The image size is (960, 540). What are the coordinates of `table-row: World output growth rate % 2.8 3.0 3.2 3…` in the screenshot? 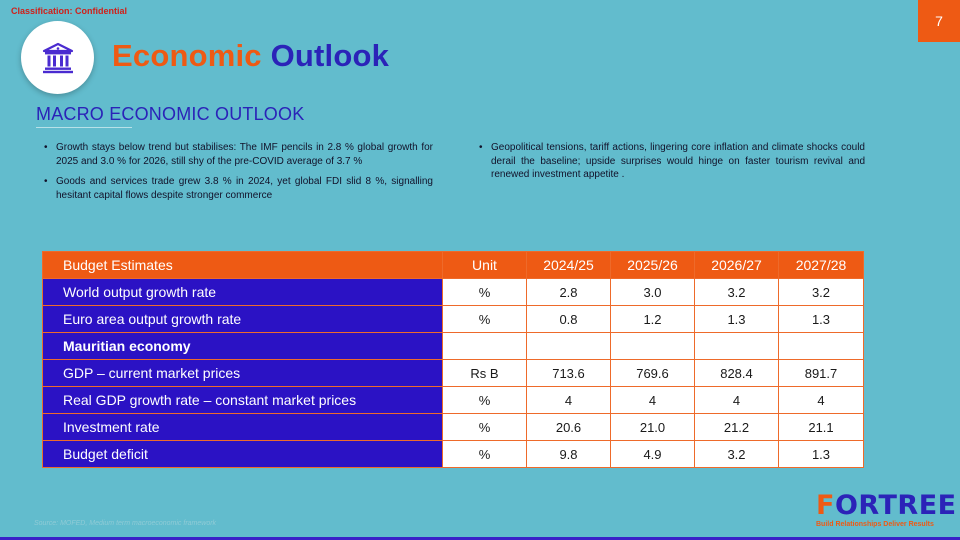 It's located at (453, 292).